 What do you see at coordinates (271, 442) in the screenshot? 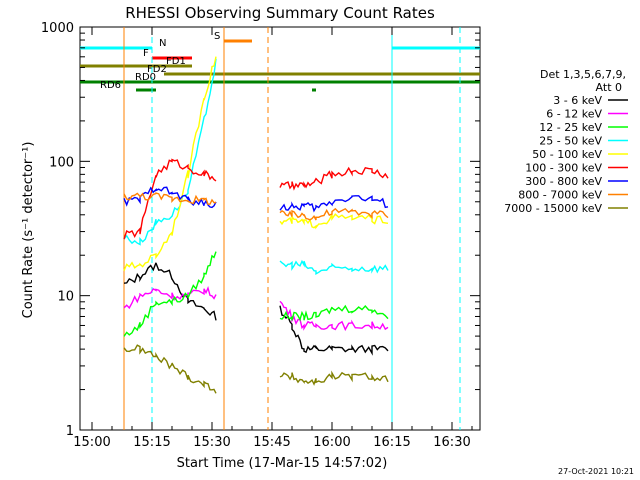
I see `x-tick-label: 15:45` at bounding box center [271, 442].